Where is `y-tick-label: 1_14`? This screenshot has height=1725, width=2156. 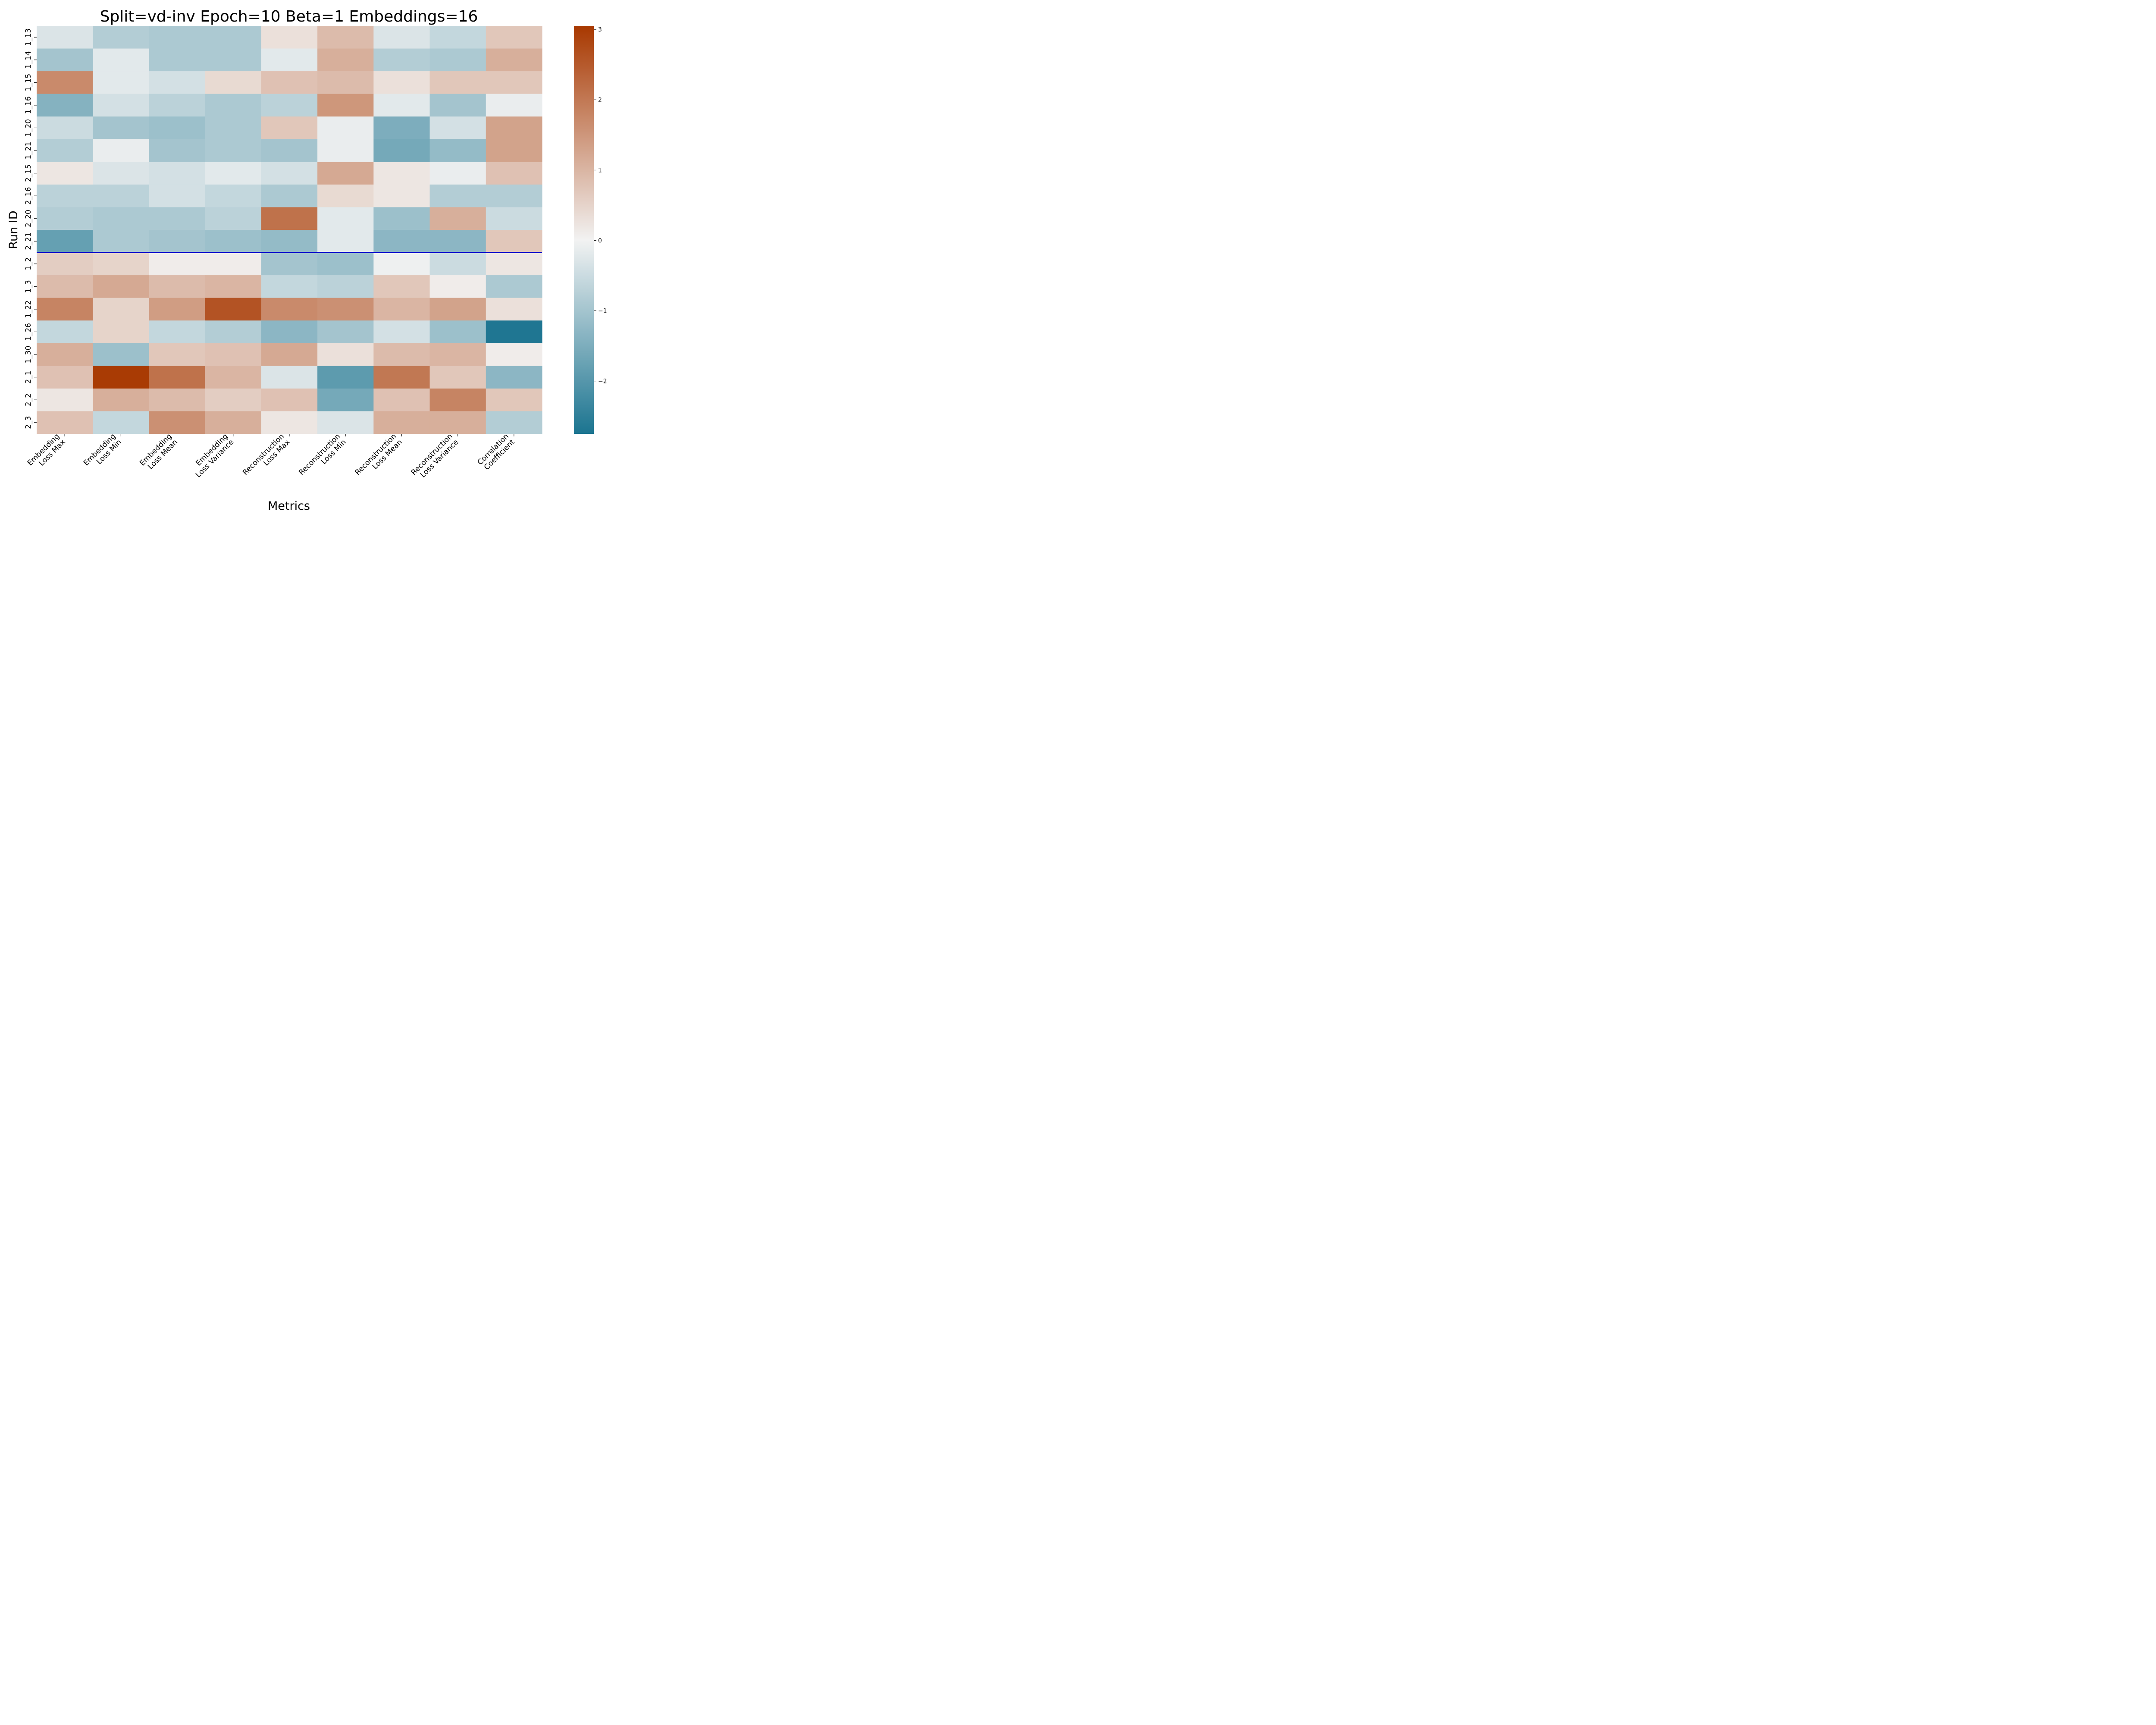 y-tick-label: 1_14 is located at coordinates (28, 60).